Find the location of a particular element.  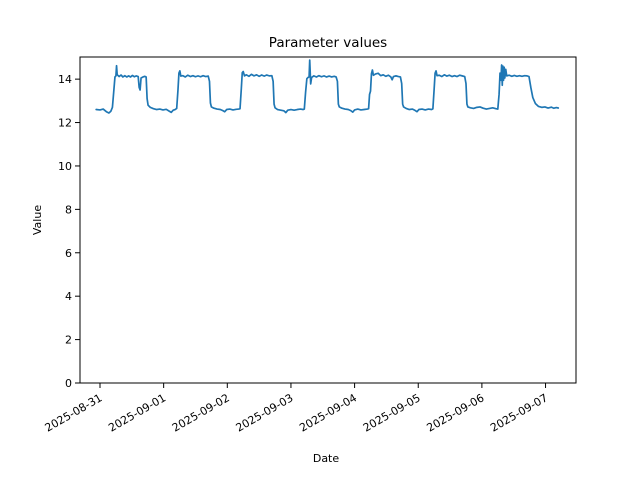

parameter-series-line is located at coordinates (327, 86).